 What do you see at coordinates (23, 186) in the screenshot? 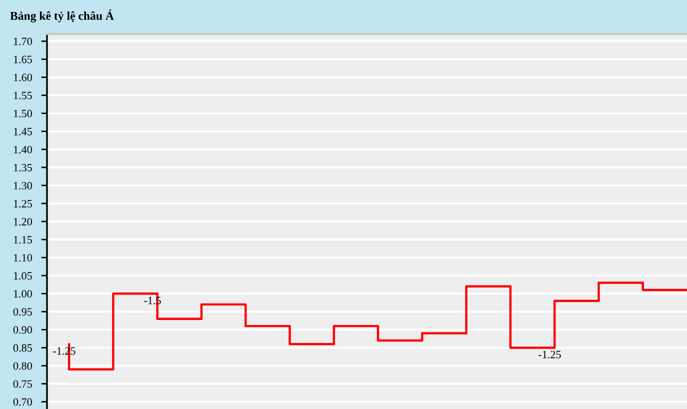
I see `y-tick-label: 1.30` at bounding box center [23, 186].